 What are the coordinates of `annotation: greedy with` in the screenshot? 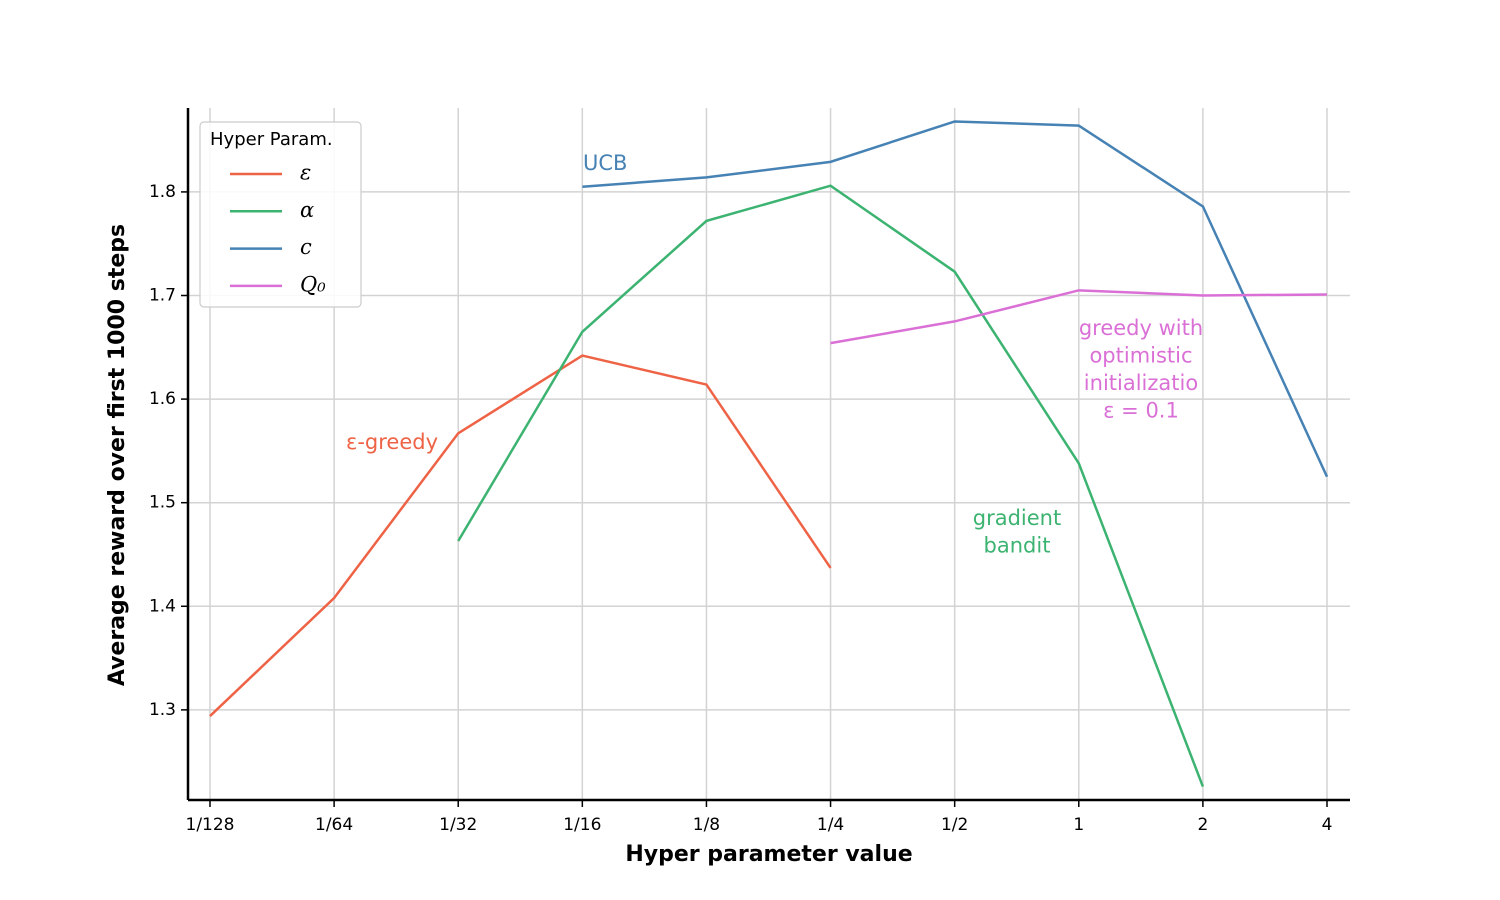 It's located at (1141, 328).